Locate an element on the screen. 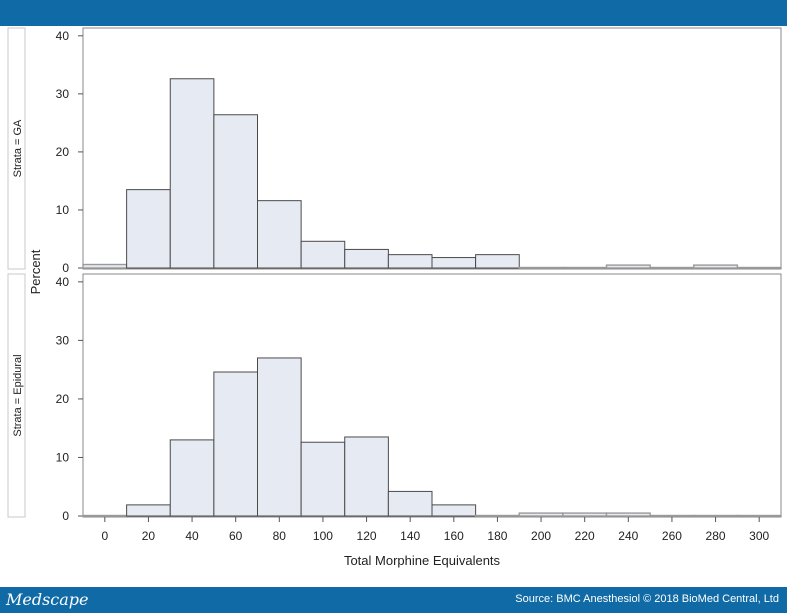 The image size is (787, 613). x-tick-label: 0 is located at coordinates (104, 536).